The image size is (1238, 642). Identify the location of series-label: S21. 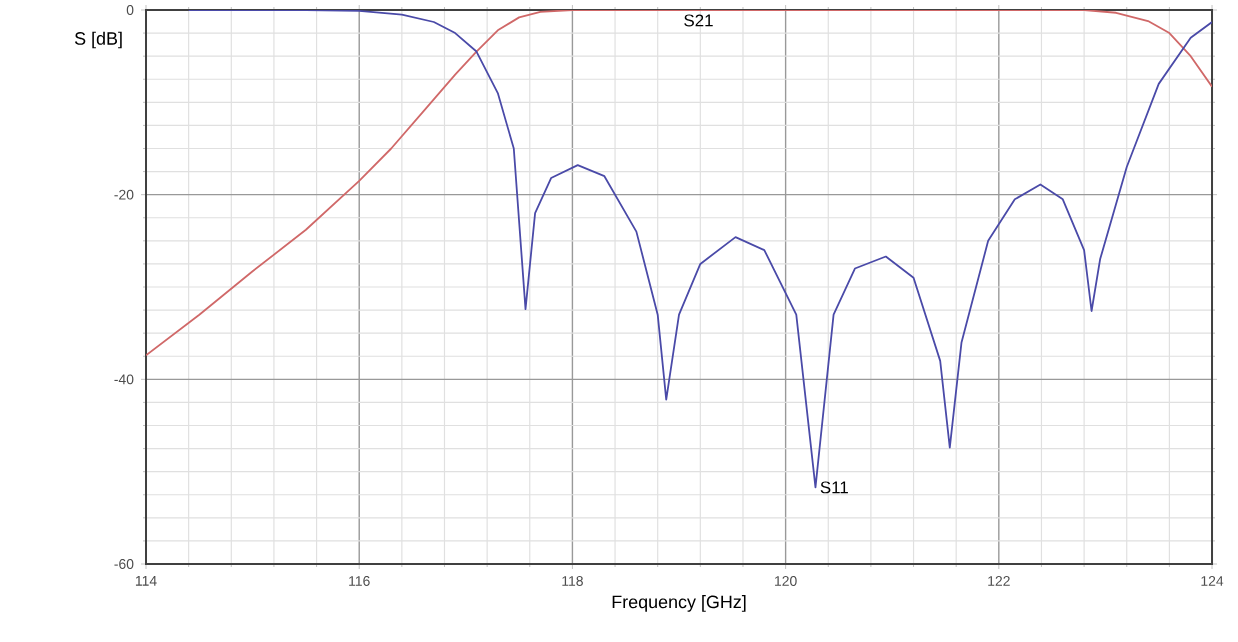
(698, 20).